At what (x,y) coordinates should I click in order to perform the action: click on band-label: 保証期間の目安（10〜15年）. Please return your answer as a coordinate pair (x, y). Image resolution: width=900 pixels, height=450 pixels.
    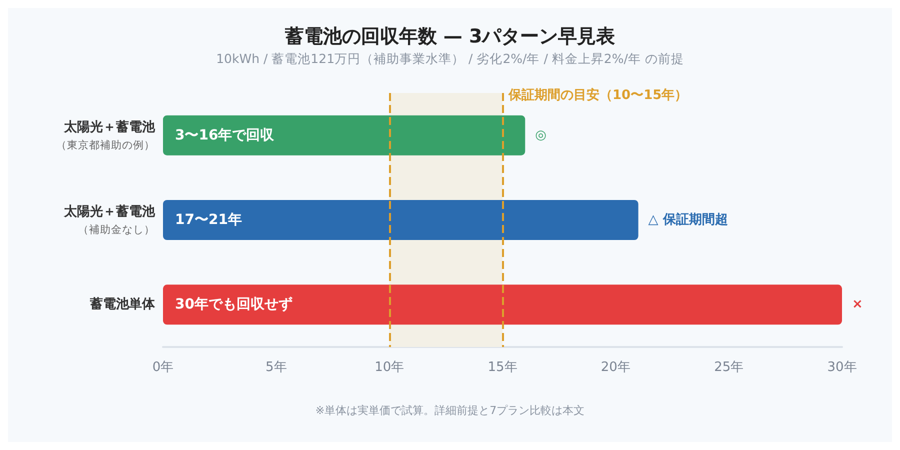
    Looking at the image, I should click on (598, 95).